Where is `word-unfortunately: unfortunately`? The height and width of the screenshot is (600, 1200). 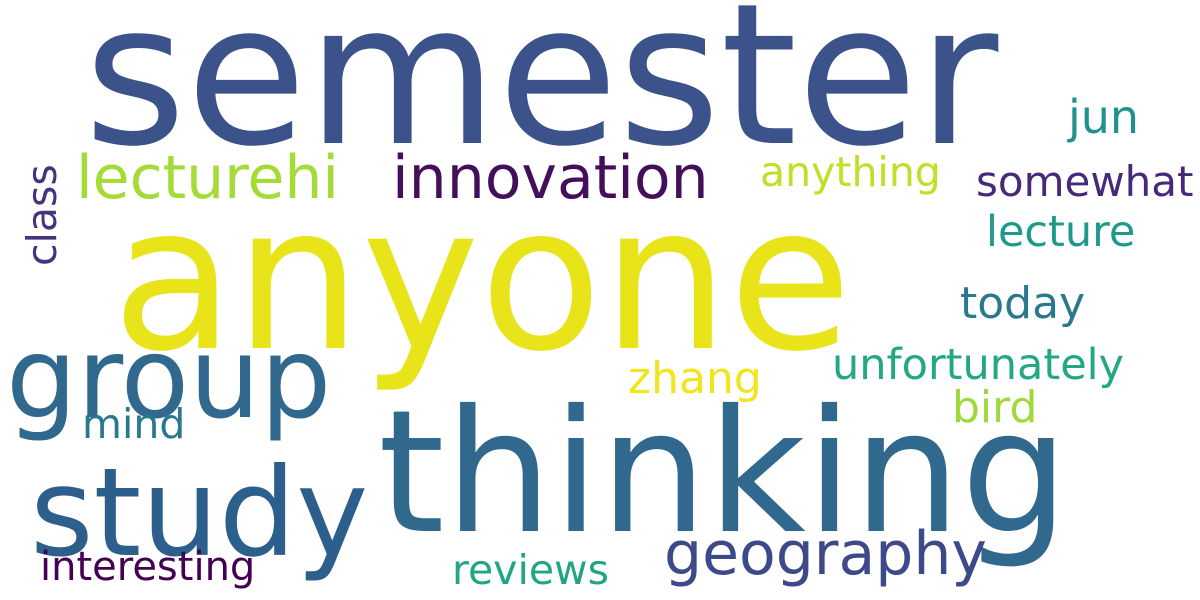
word-unfortunately: unfortunately is located at coordinates (978, 365).